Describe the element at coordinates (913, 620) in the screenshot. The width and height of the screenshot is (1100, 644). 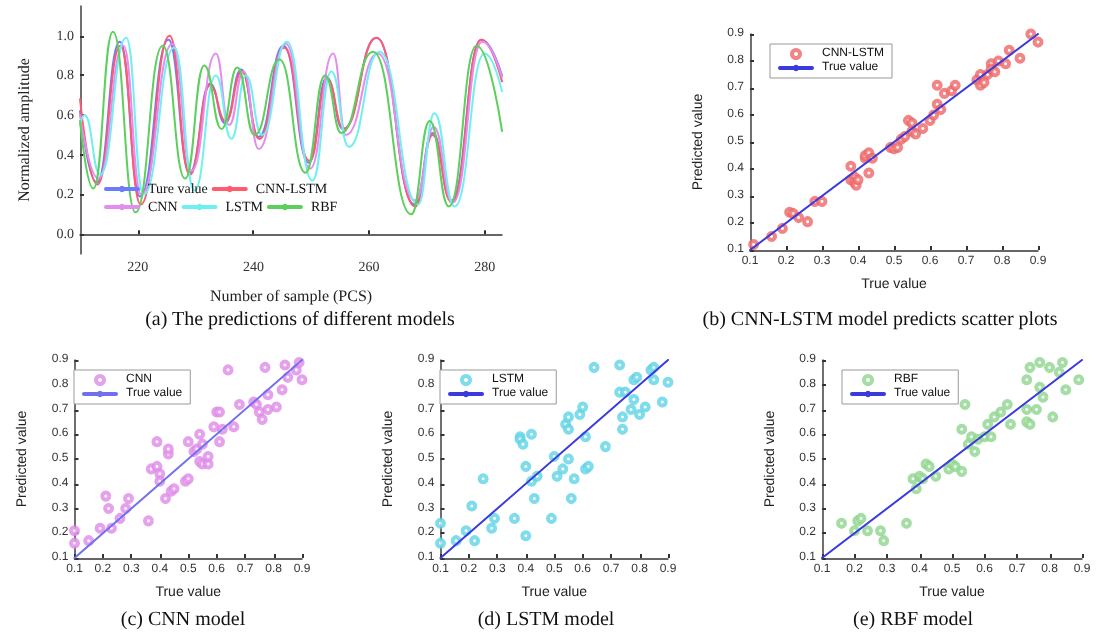
I see `text: (e) RBF model` at that location.